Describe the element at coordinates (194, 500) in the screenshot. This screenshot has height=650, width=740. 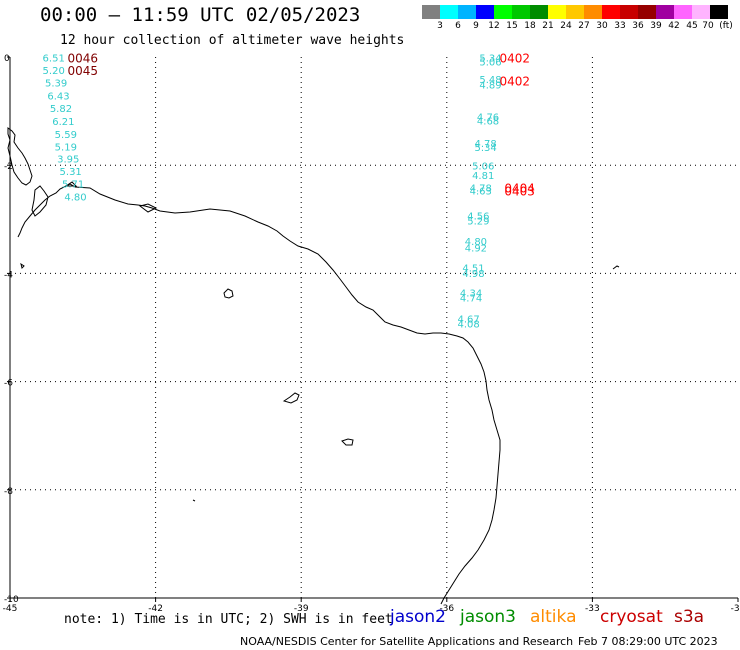
I see `islet-south` at that location.